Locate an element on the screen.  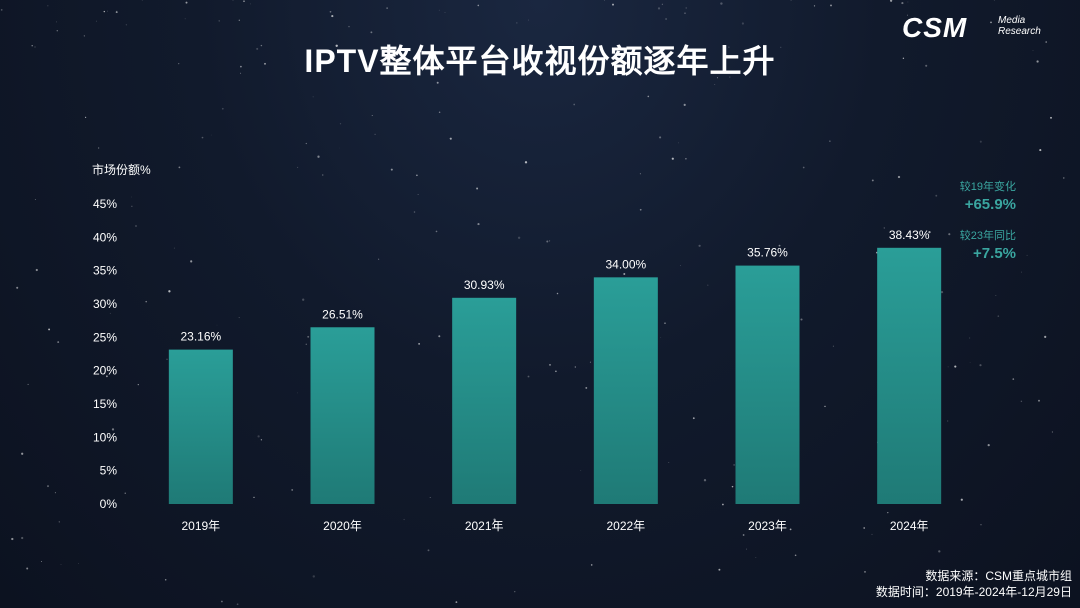
page-title: IPTV整体平台收视份额逐年上升 is located at coordinates (540, 61).